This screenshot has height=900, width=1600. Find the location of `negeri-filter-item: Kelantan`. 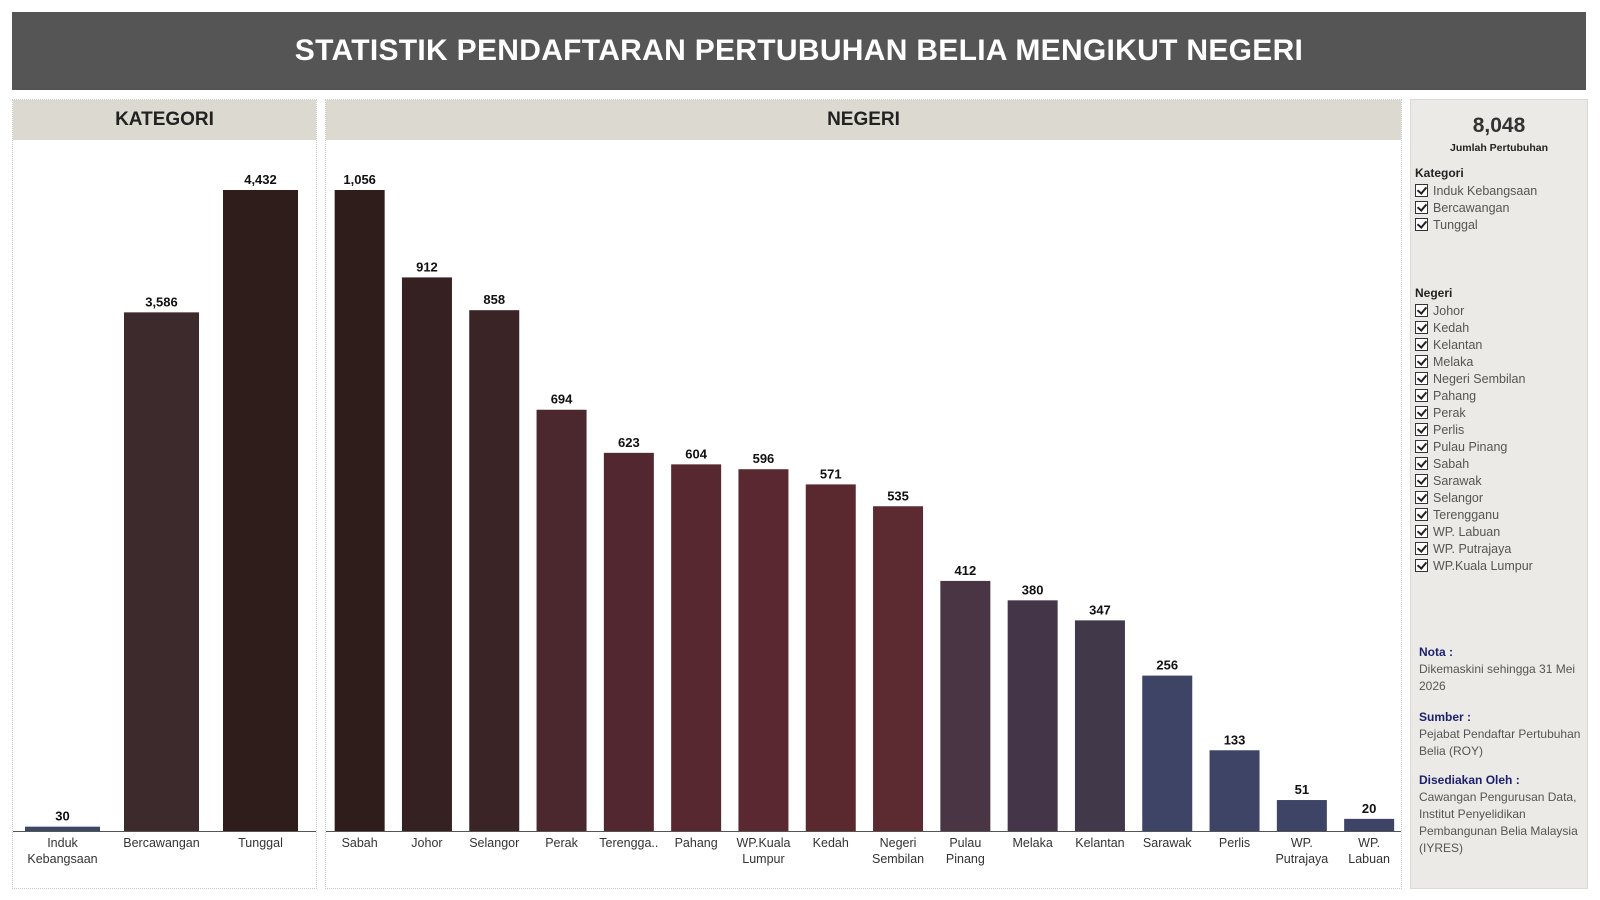

negeri-filter-item: Kelantan is located at coordinates (1500, 344).